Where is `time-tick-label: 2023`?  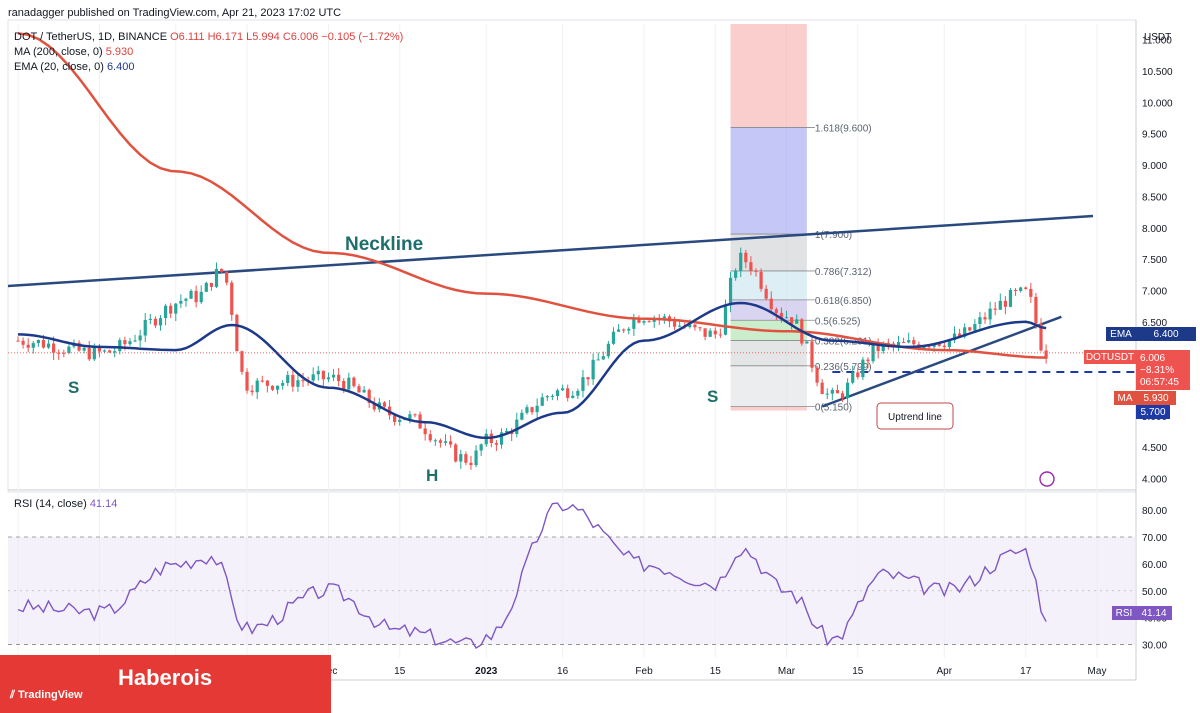 time-tick-label: 2023 is located at coordinates (486, 671).